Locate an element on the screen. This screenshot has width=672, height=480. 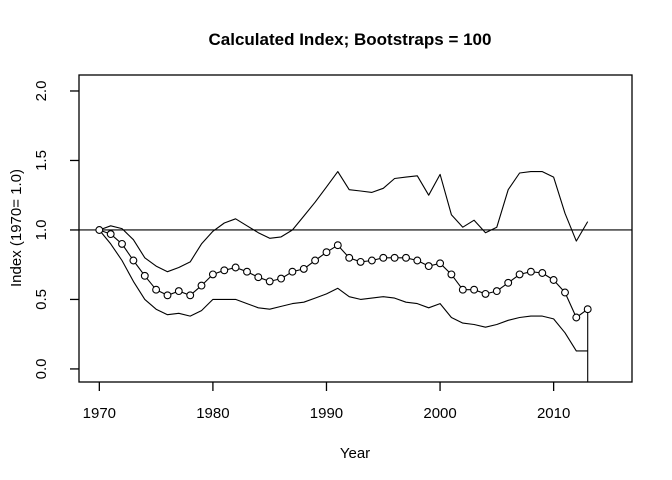
y-tick-label: 0.0 is located at coordinates (41, 369).